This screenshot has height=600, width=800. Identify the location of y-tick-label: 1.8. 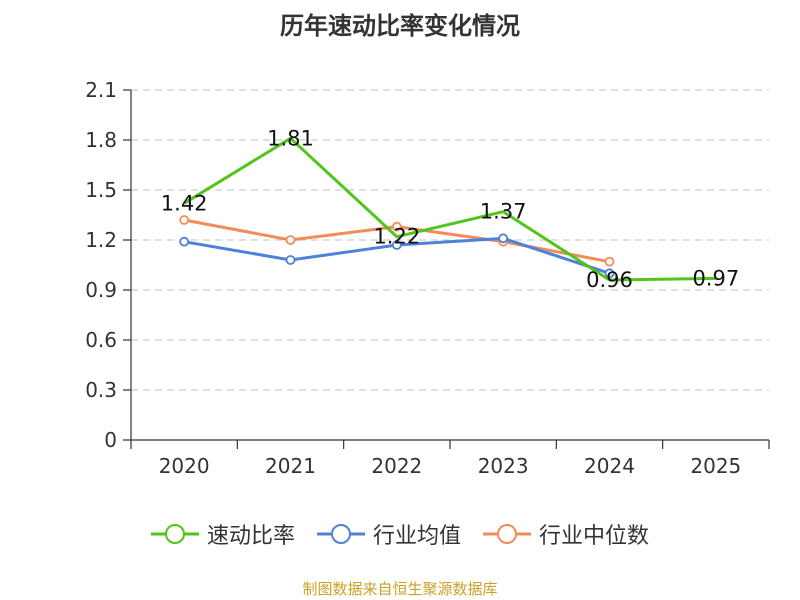
(101, 140).